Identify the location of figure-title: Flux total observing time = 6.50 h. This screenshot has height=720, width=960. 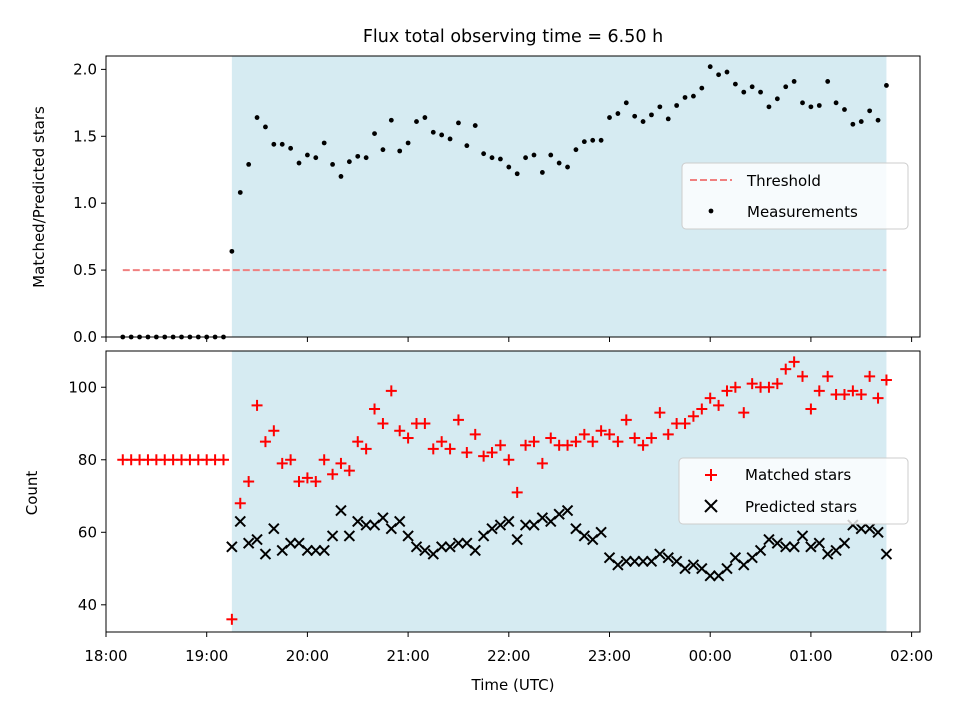
(513, 37).